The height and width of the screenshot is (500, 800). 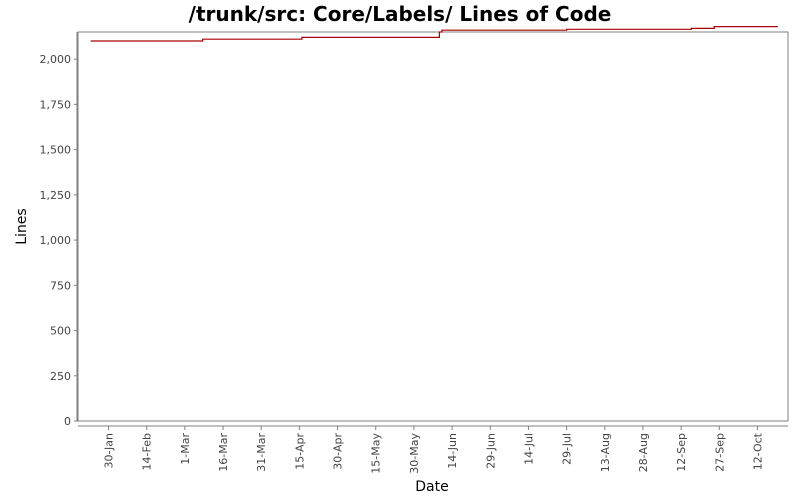 What do you see at coordinates (59, 230) in the screenshot?
I see `y-axis: 0 250 500 750 1,000 1,250 1,500 1,750 2,000` at bounding box center [59, 230].